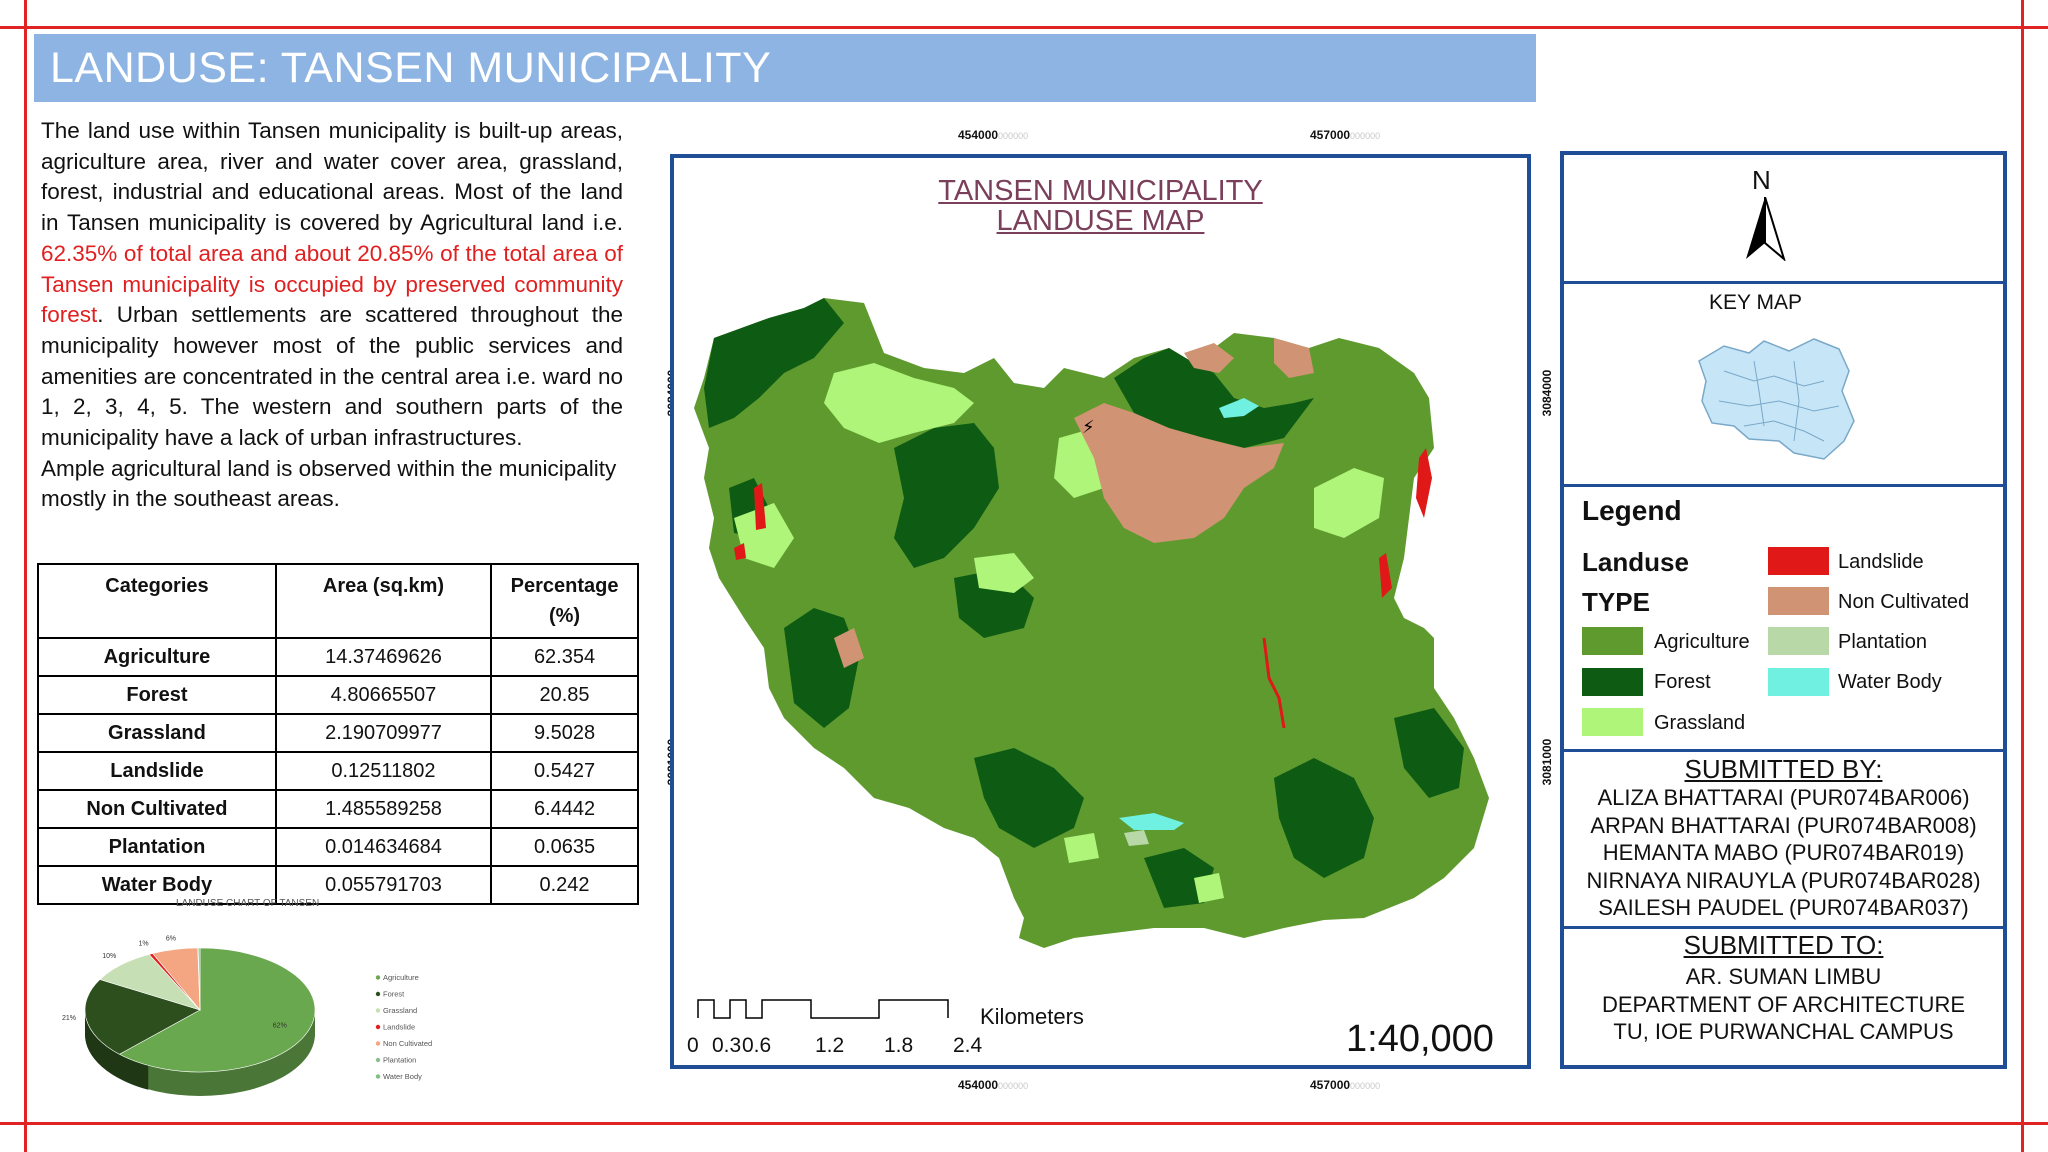  What do you see at coordinates (1239, 408) in the screenshot?
I see `map-water-north` at bounding box center [1239, 408].